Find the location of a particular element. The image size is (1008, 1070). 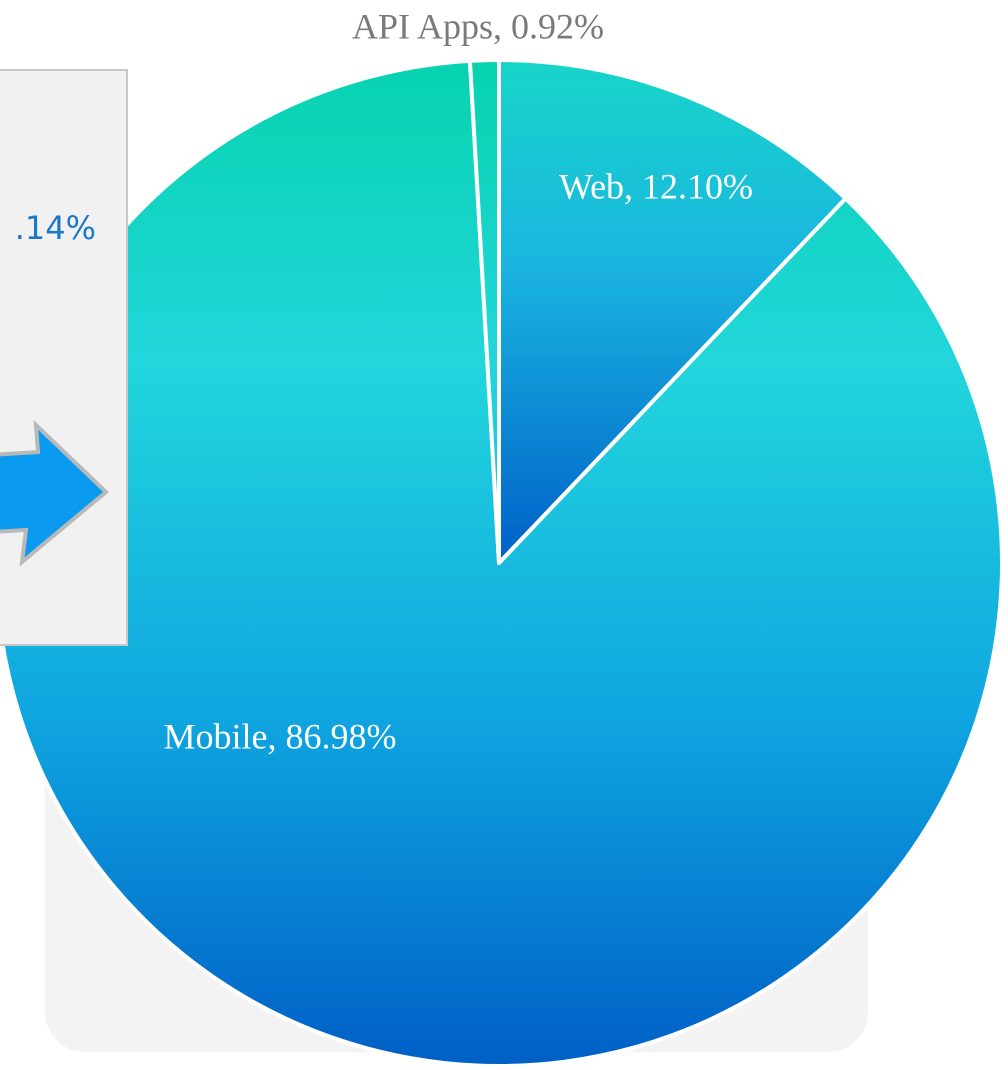

panel-box is located at coordinates (64, 357).